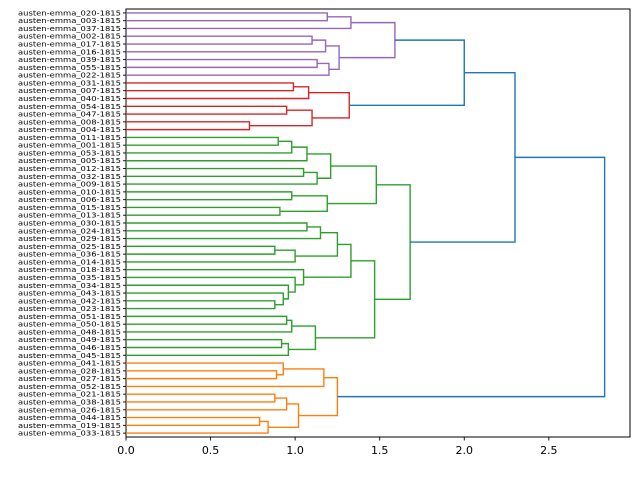  What do you see at coordinates (69, 36) in the screenshot?
I see `leaf-label: austen-emma_002-1815` at bounding box center [69, 36].